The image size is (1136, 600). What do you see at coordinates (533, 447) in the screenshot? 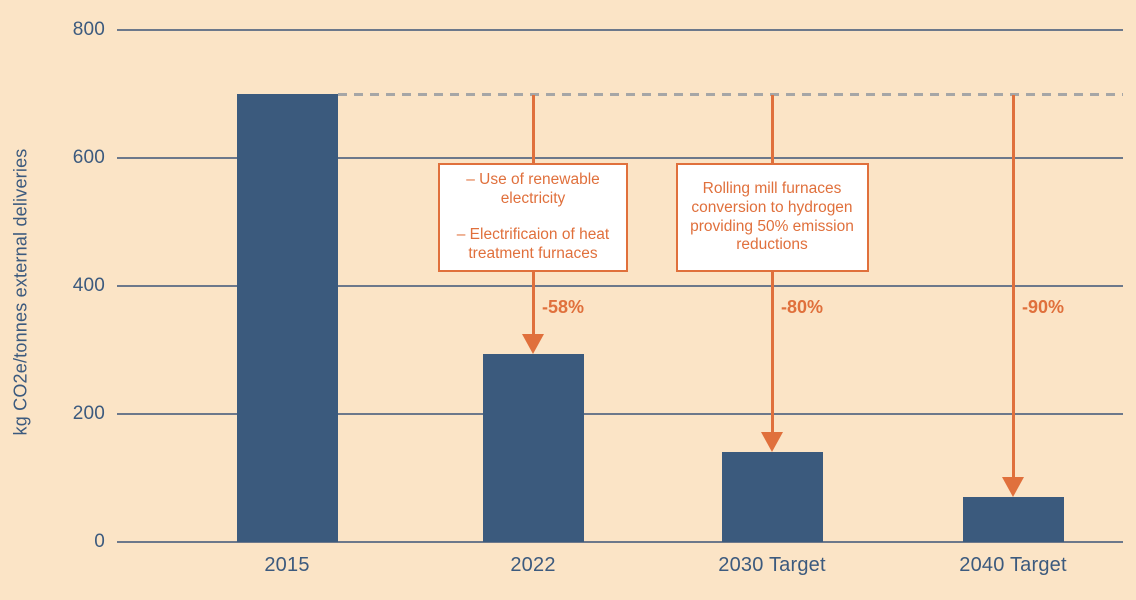
I see `bar-2022` at bounding box center [533, 447].